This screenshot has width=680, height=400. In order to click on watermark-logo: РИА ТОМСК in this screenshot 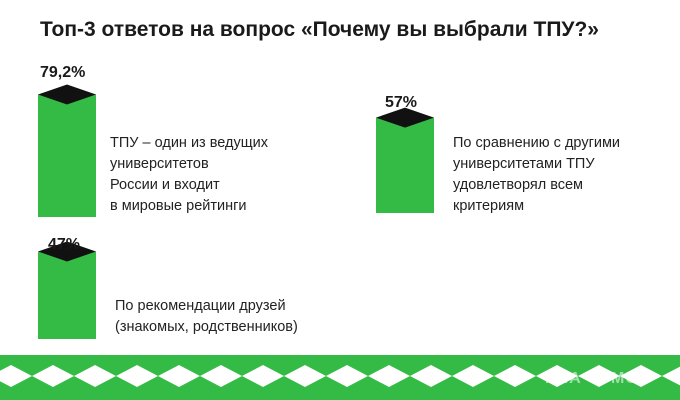, I will do `click(597, 378)`.